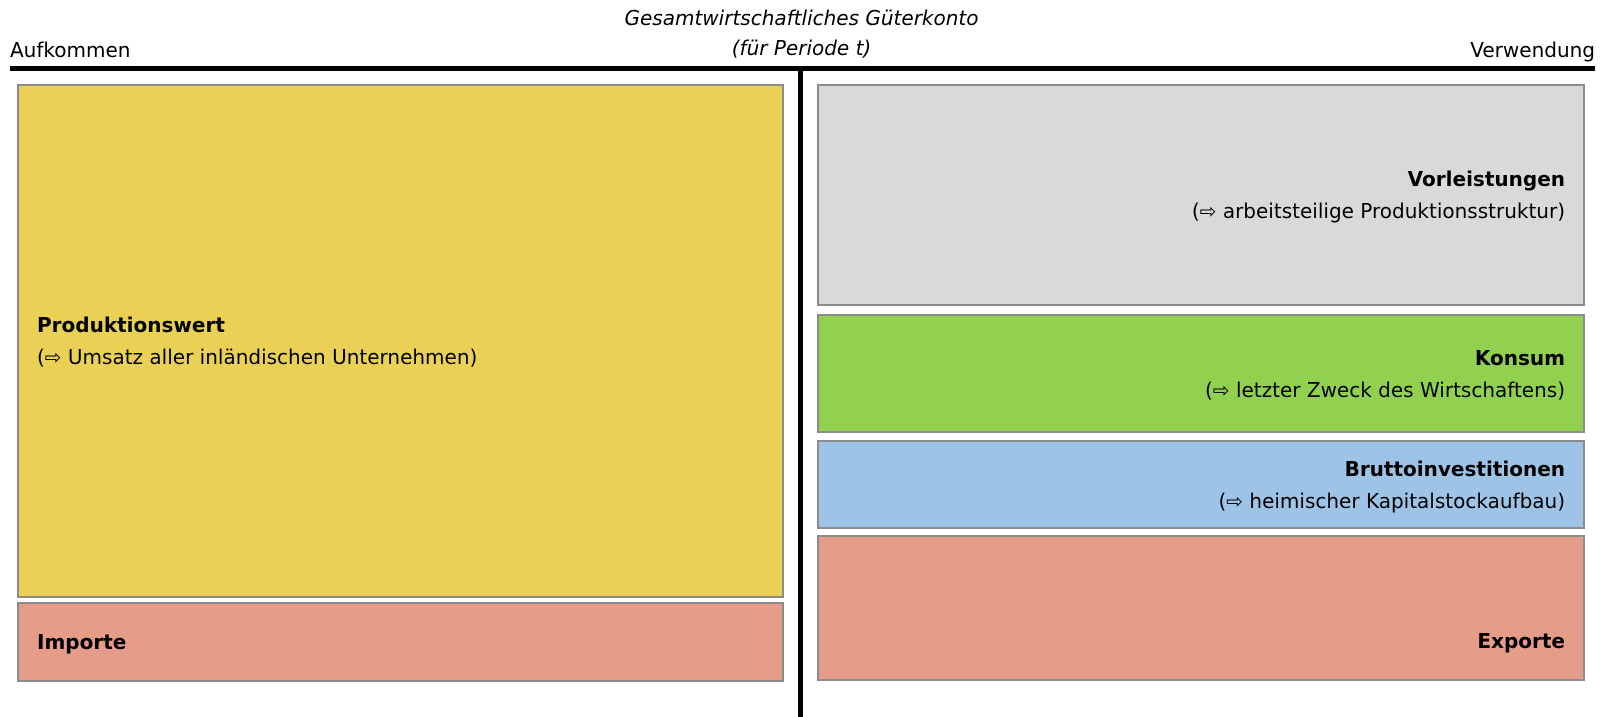 This screenshot has width=1603, height=717. What do you see at coordinates (1519, 357) in the screenshot?
I see `box-name: Konsum` at bounding box center [1519, 357].